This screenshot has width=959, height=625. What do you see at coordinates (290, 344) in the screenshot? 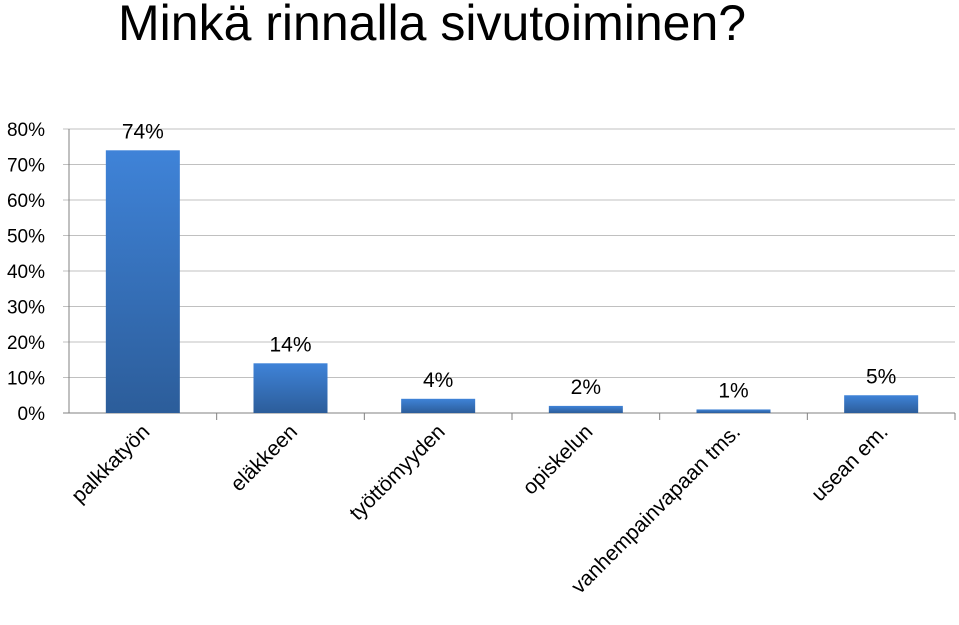
I see `data-label: 14%` at bounding box center [290, 344].